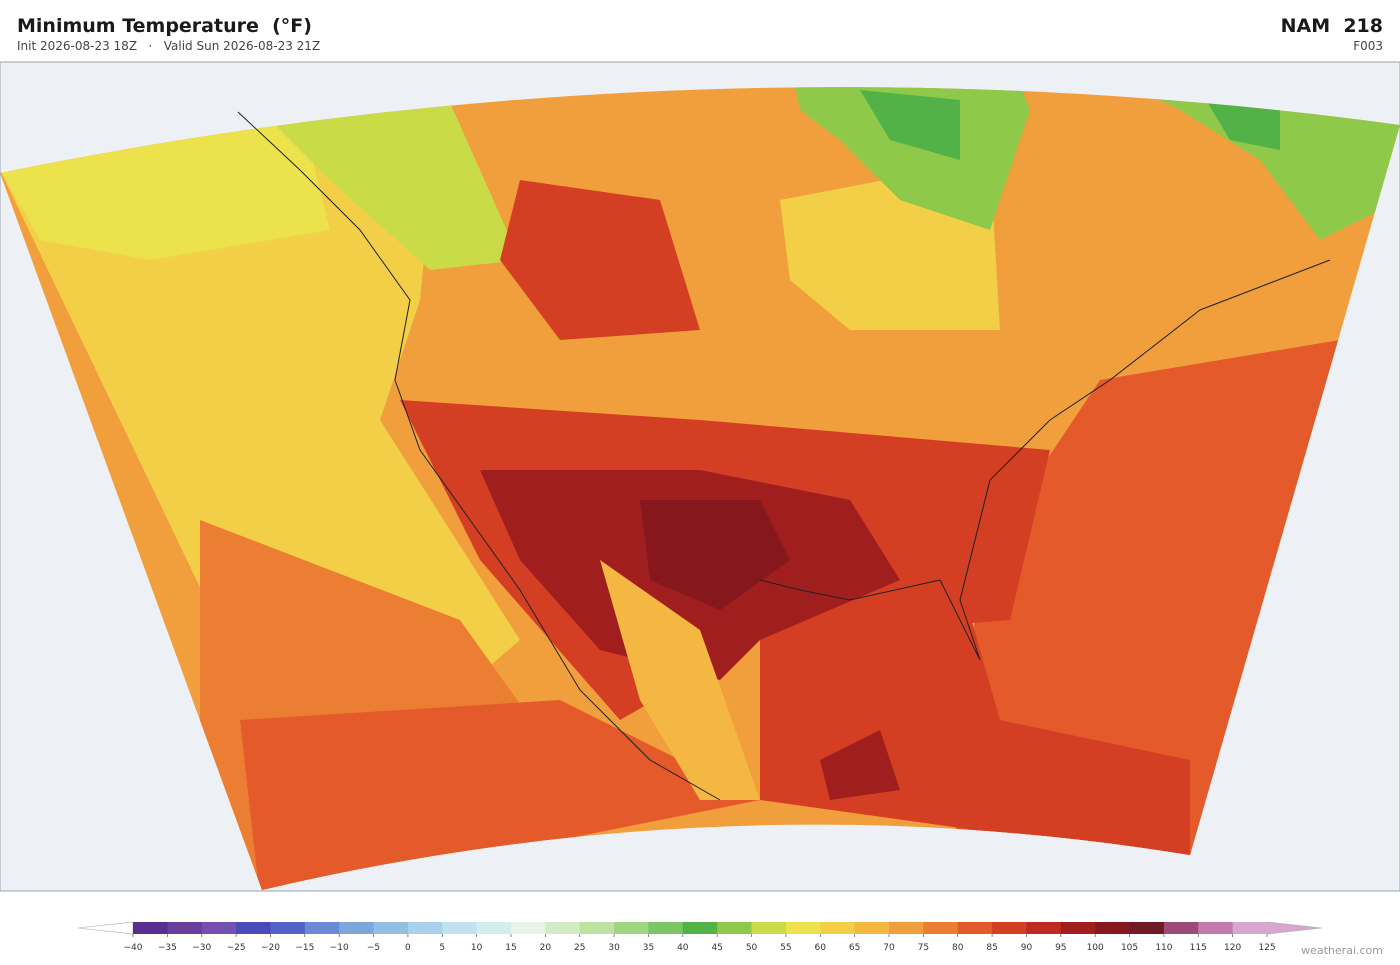 This screenshot has height=965, width=1400. What do you see at coordinates (958, 948) in the screenshot?
I see `colorbar-tick-label: 80` at bounding box center [958, 948].